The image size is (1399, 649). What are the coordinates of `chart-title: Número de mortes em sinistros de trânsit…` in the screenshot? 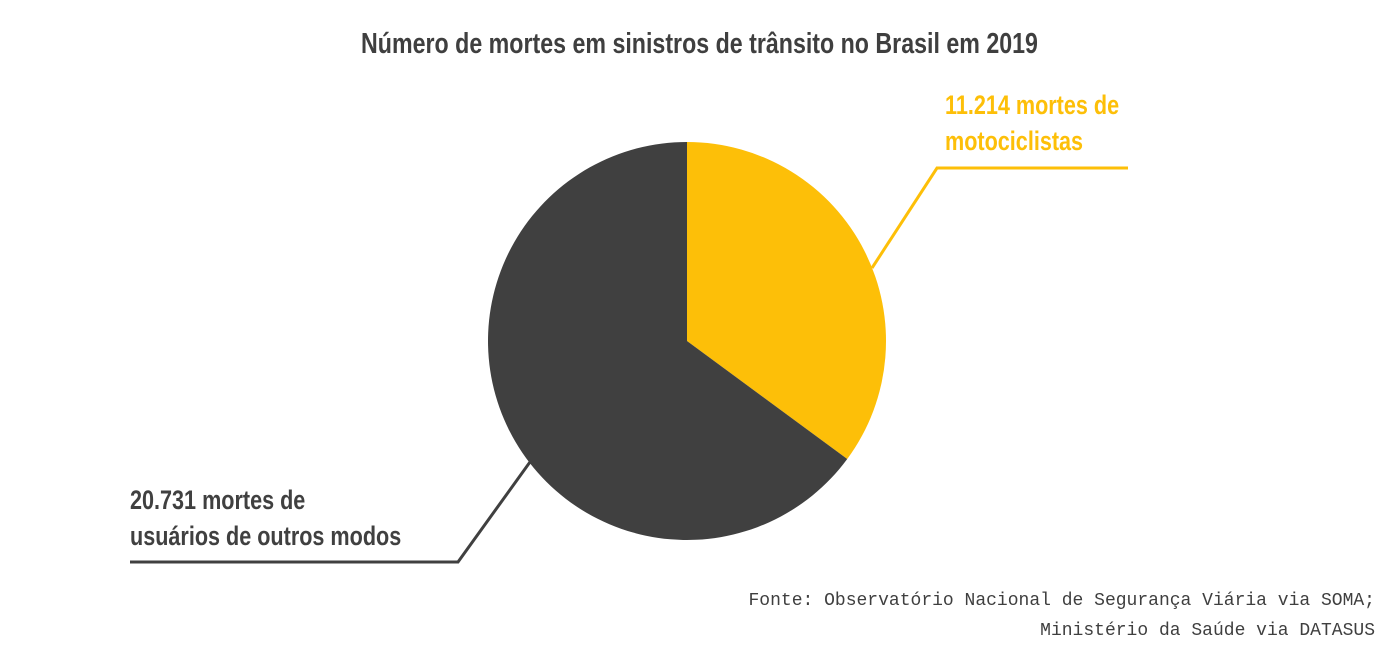 It's located at (699, 44).